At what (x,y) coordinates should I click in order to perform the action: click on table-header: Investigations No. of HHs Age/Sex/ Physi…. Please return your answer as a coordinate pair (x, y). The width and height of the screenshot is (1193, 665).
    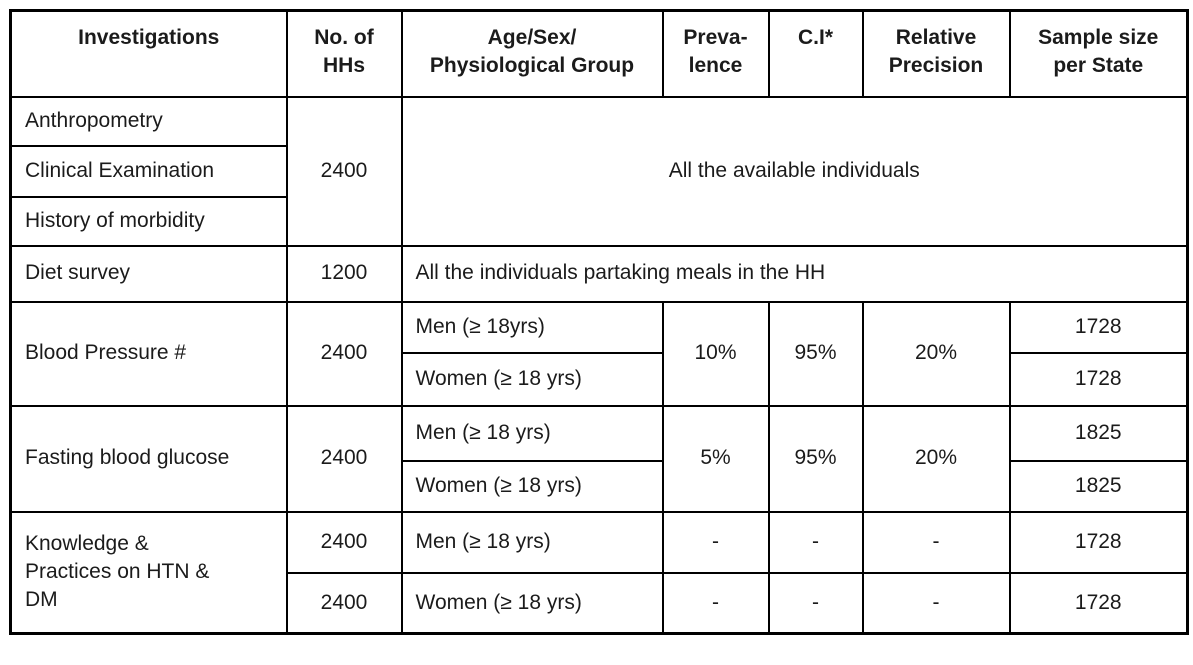
    Looking at the image, I should click on (599, 53).